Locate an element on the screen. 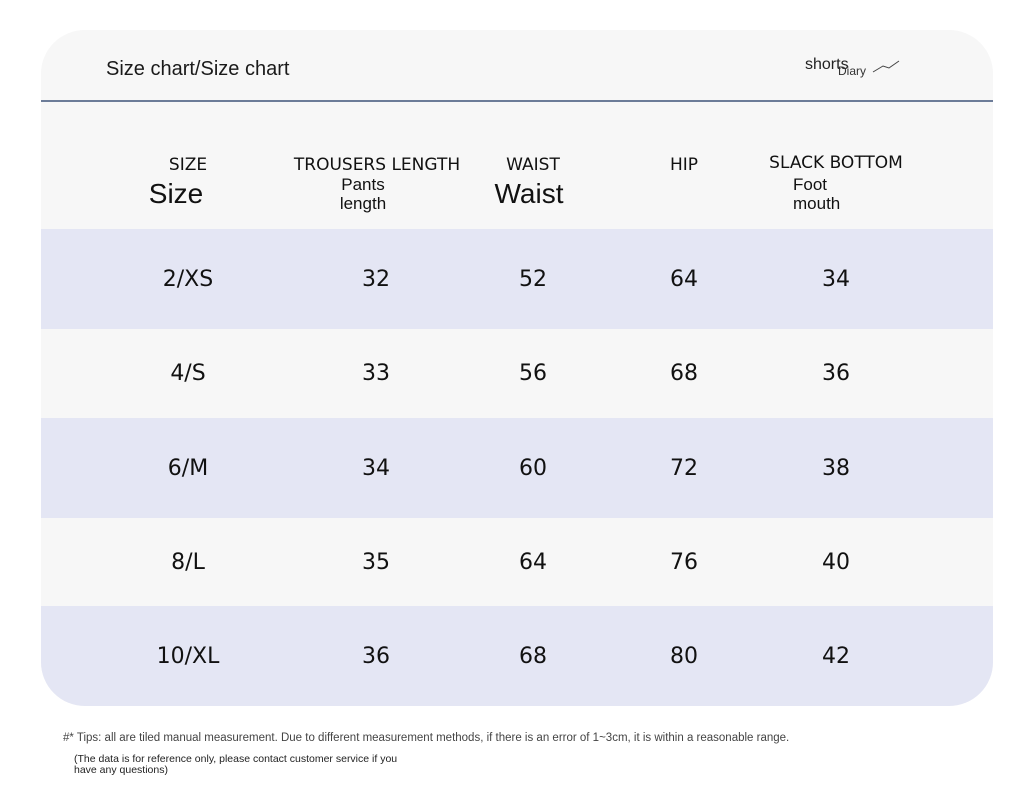  cell-size: 4/S is located at coordinates (188, 373).